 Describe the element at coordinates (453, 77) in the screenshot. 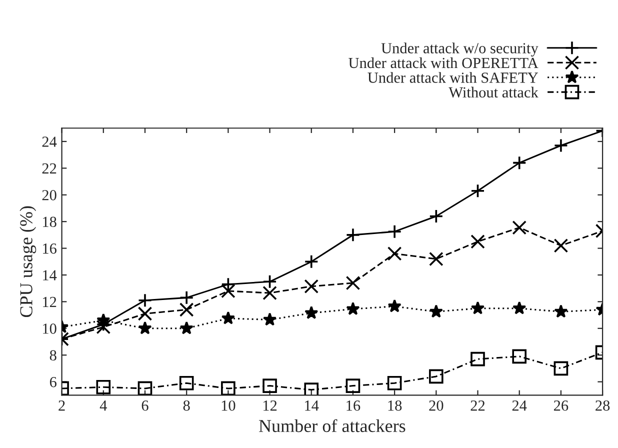

I see `legend-label: Under attack with SAFETY` at that location.